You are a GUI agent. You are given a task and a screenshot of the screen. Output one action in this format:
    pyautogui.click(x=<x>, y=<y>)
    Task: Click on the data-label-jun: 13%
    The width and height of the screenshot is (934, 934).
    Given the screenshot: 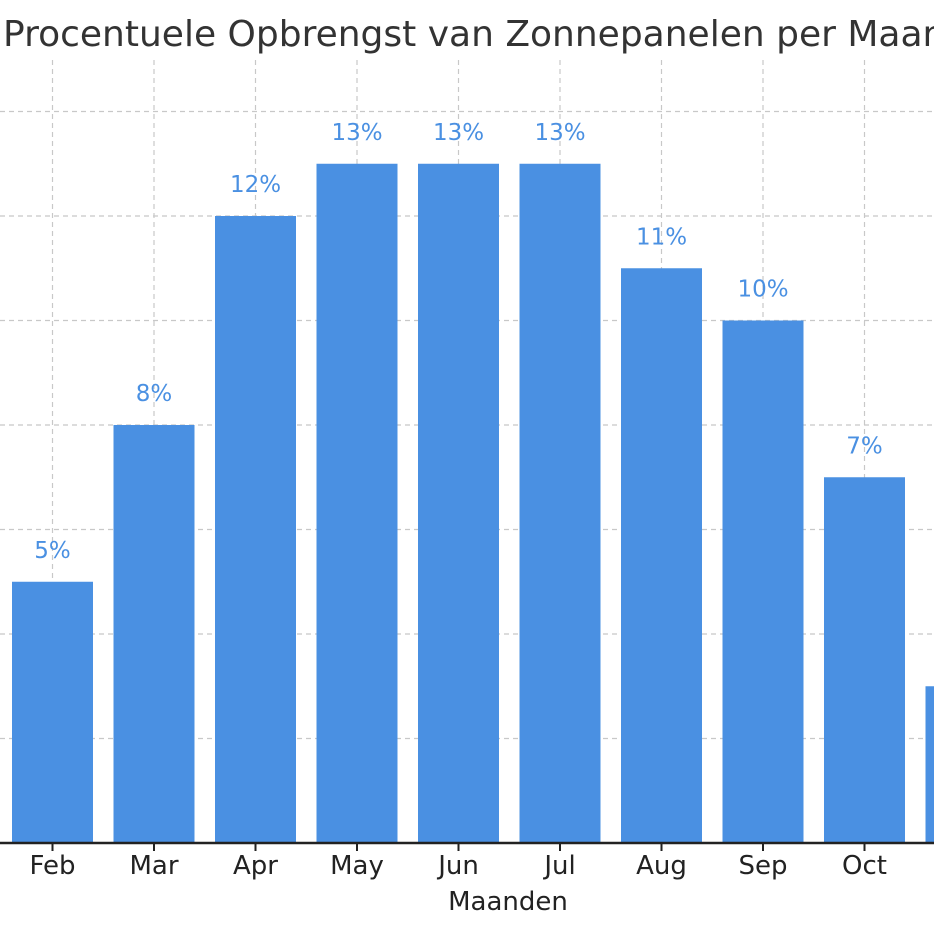 What is the action you would take?
    pyautogui.click(x=458, y=133)
    